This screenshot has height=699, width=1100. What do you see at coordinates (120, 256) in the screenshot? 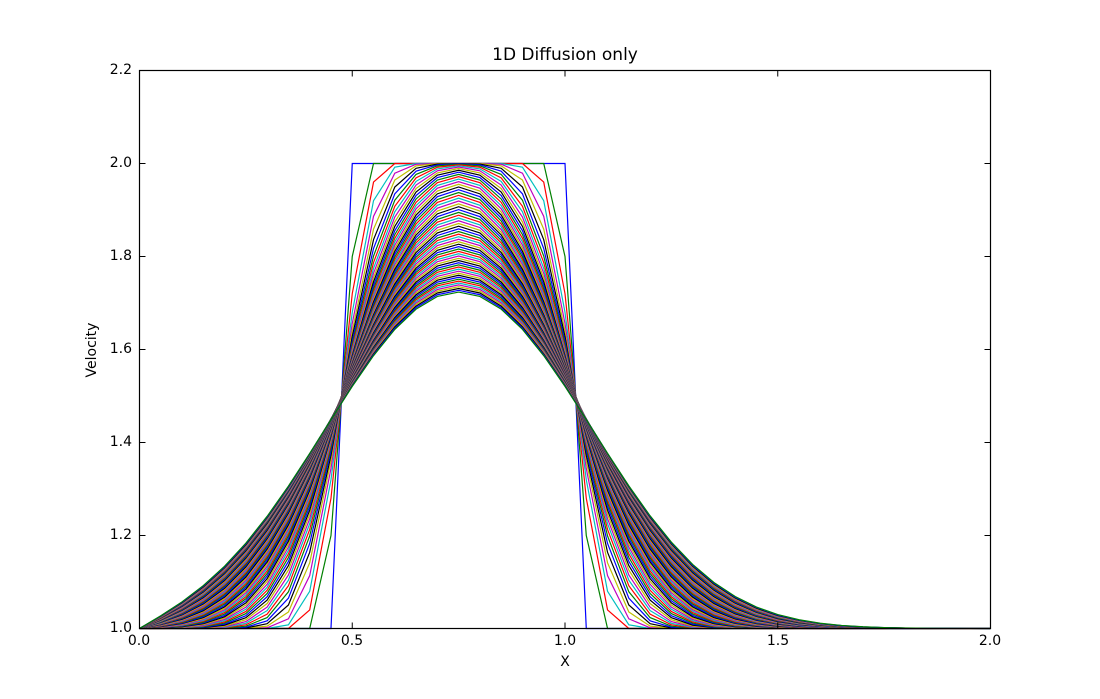
I see `y-tick-label: 1.8` at bounding box center [120, 256].